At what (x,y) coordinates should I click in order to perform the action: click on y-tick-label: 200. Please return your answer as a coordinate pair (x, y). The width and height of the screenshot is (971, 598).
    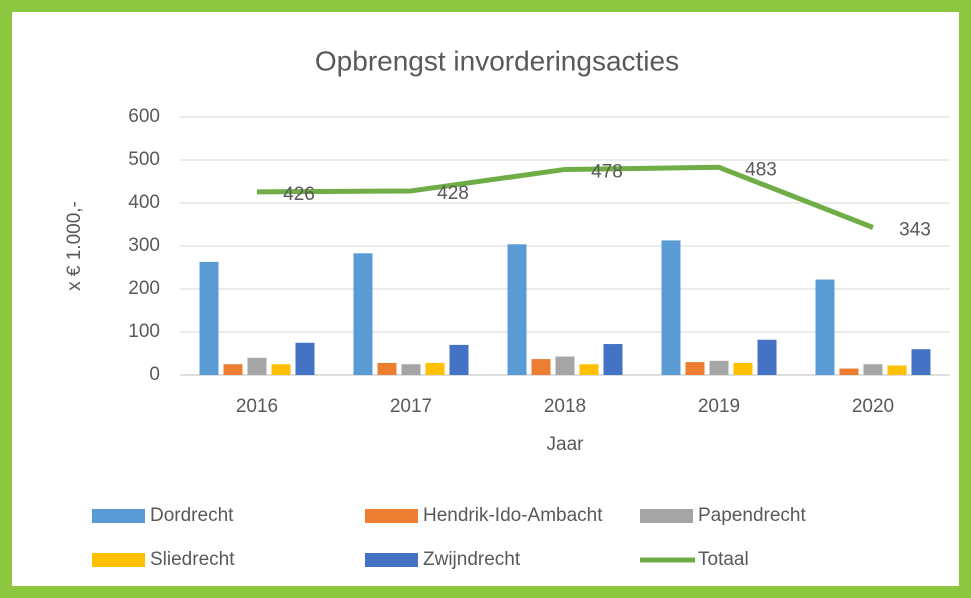
    Looking at the image, I should click on (144, 288).